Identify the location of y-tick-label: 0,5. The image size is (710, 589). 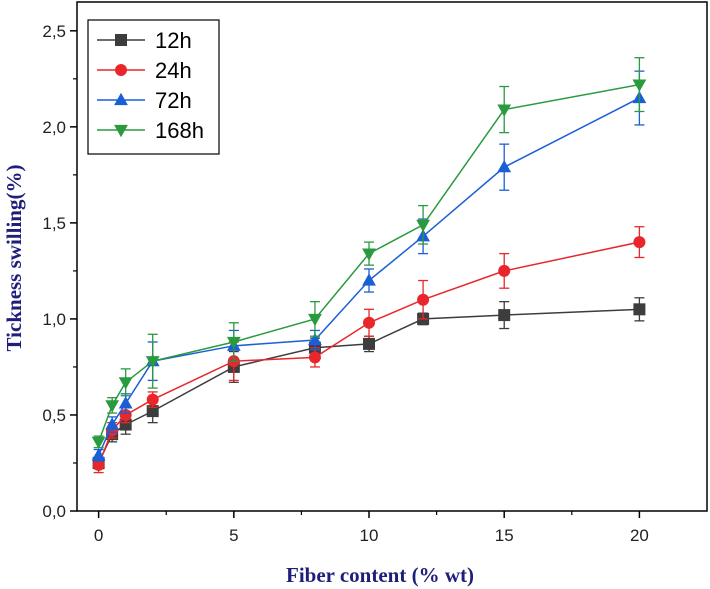
(54, 415).